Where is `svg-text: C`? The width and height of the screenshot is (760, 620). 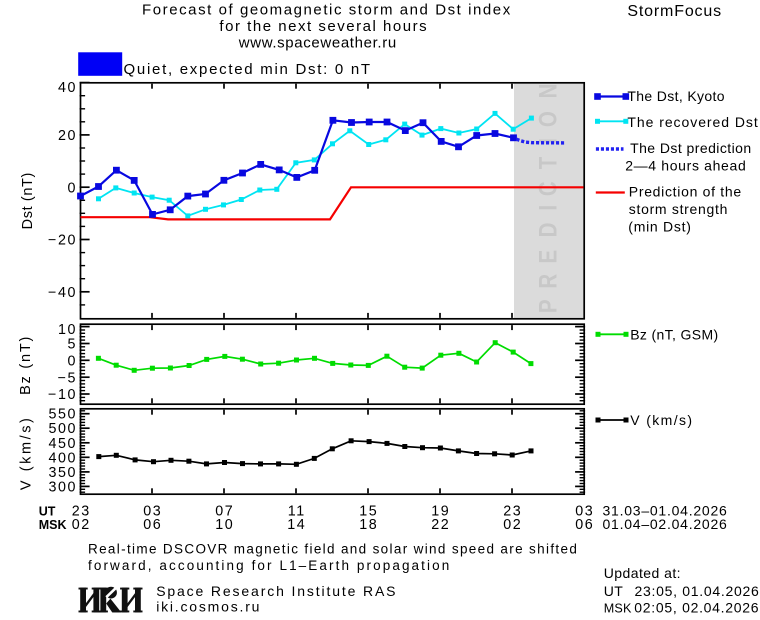 svg-text: C is located at coordinates (547, 188).